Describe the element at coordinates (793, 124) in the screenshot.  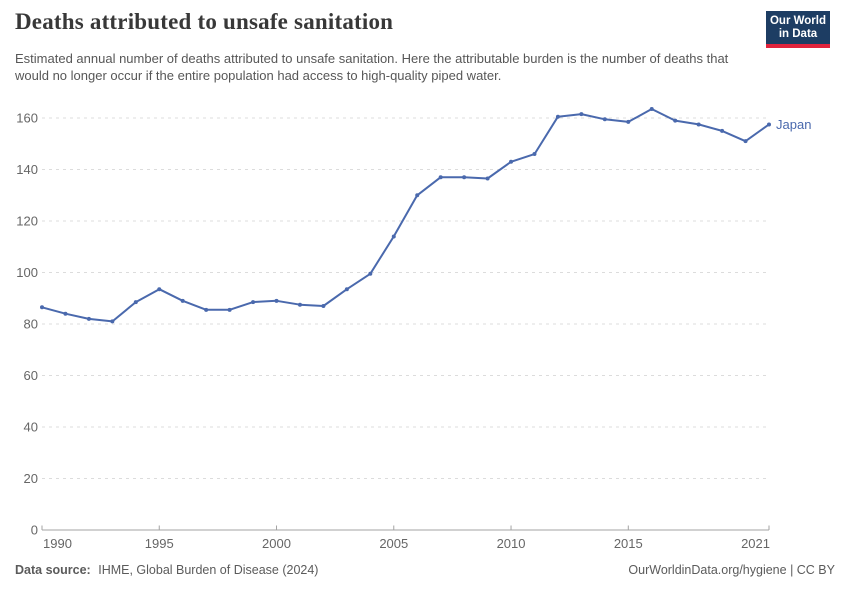
I see `series-label-japan: Japan` at that location.